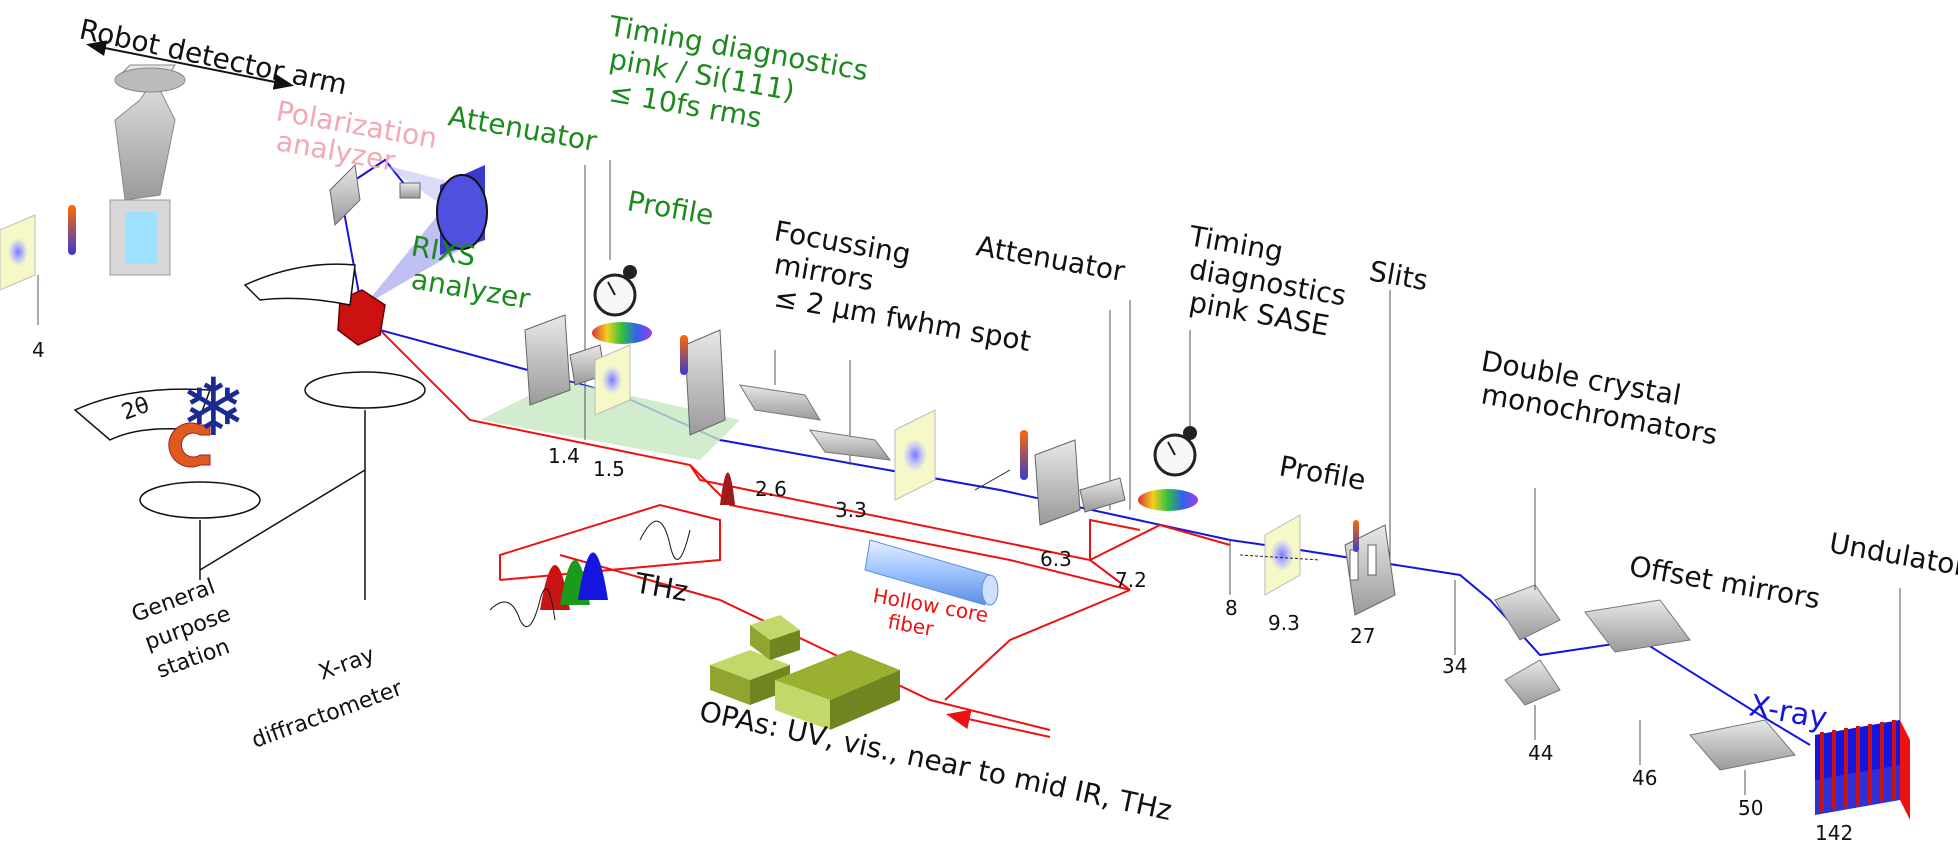 This screenshot has height=844, width=1958. Describe the element at coordinates (38, 350) in the screenshot. I see `dist-4: 4` at that location.